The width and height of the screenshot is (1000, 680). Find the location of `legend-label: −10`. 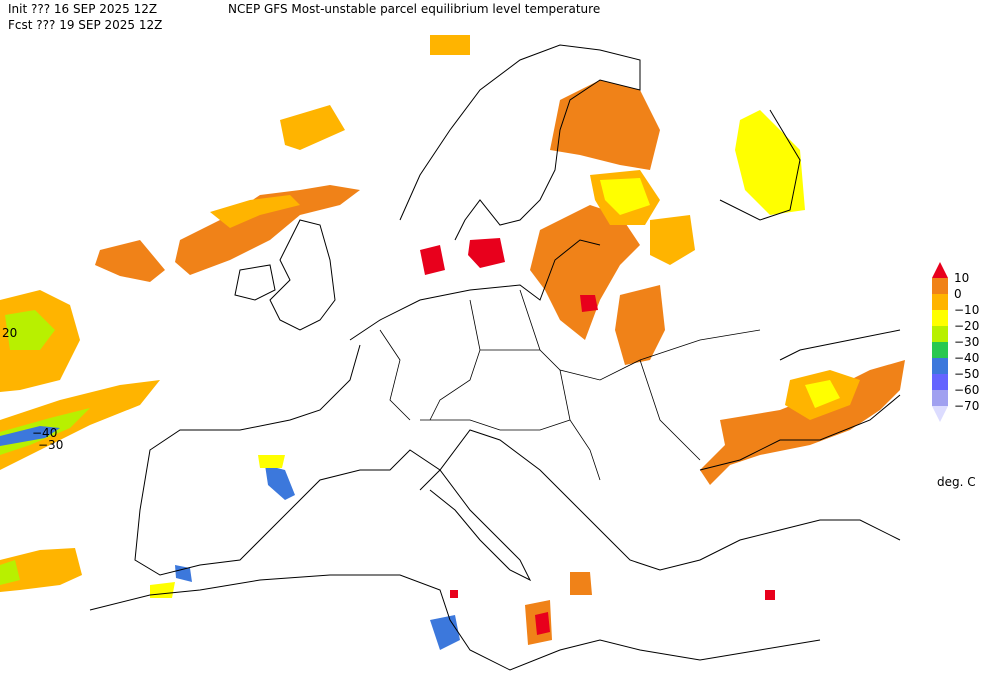

legend-label: −10 is located at coordinates (966, 310).